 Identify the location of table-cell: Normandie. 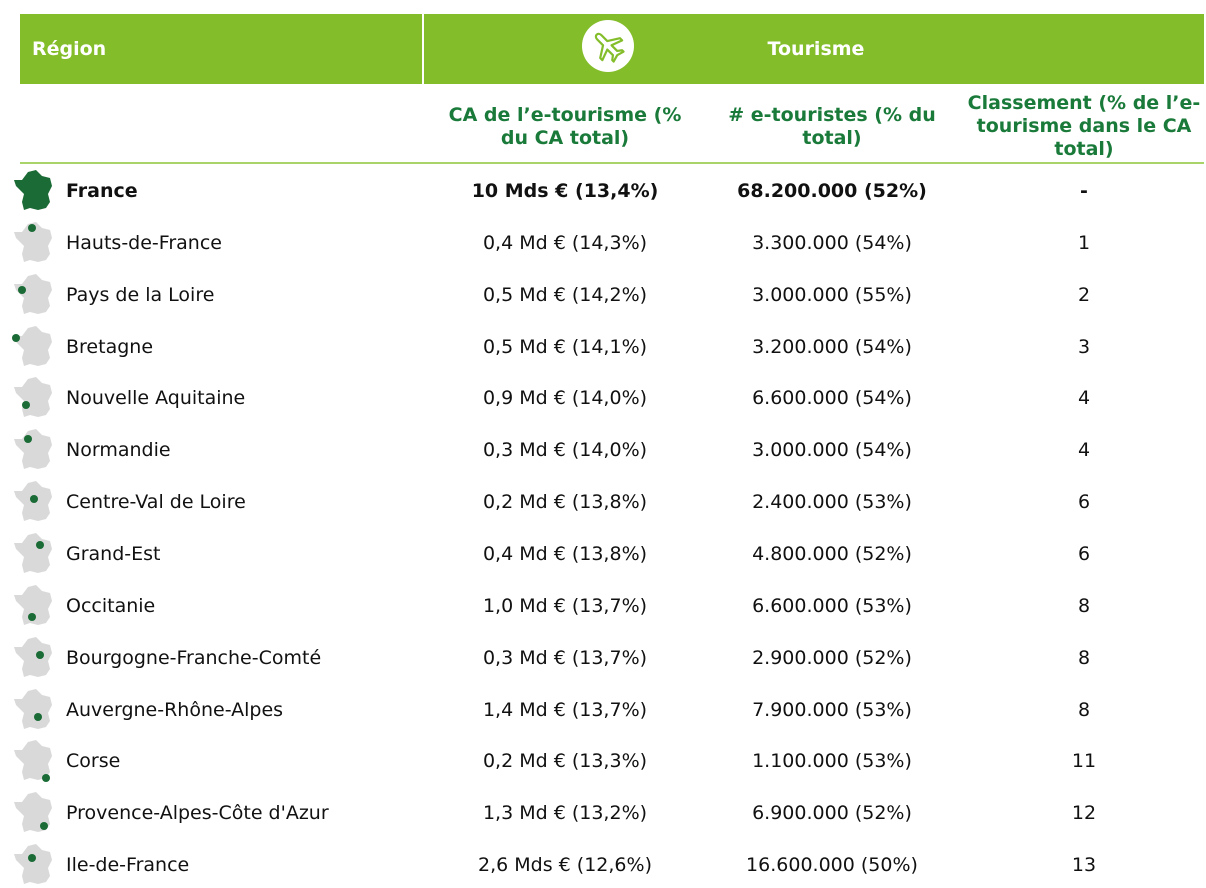
(118, 450).